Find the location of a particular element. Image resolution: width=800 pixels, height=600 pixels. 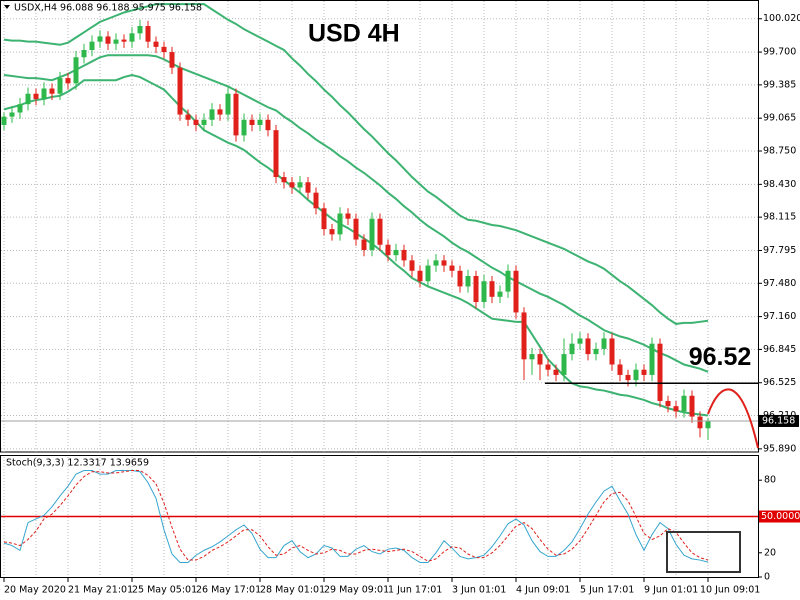

y-tick-label: 99.065 is located at coordinates (779, 118).